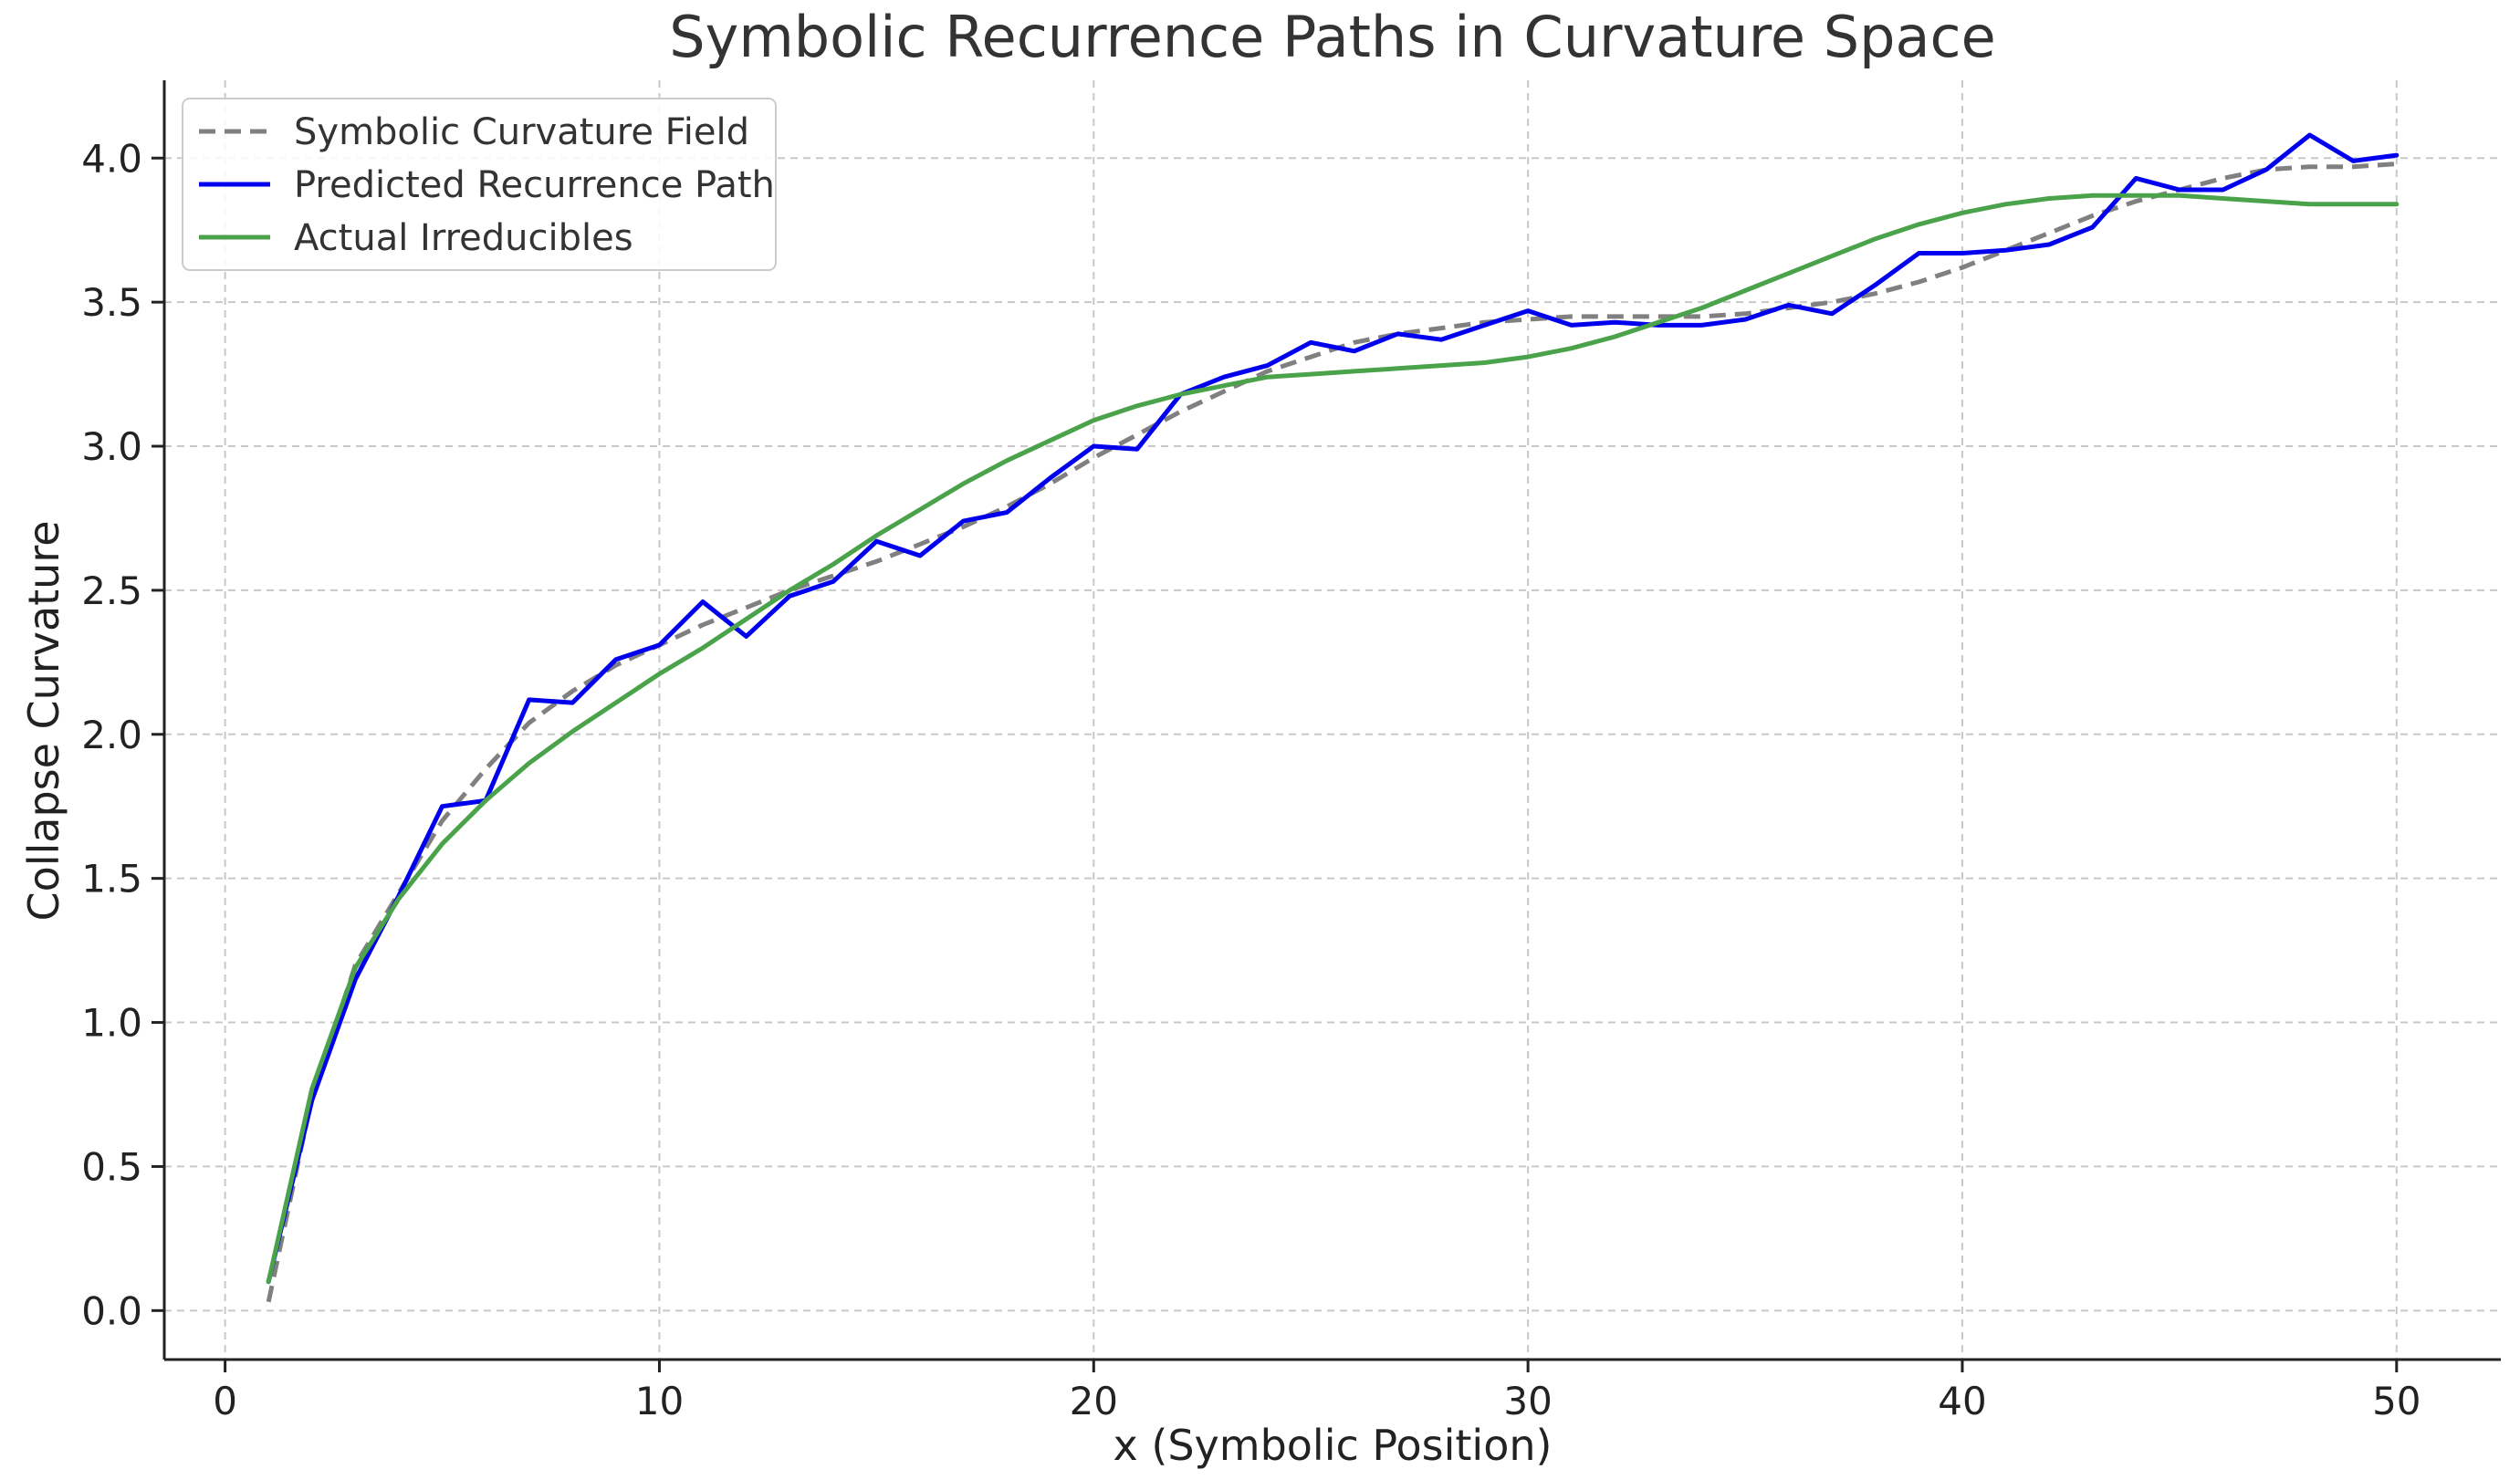  Describe the element at coordinates (111, 158) in the screenshot. I see `y-tick-label: 4.0` at that location.